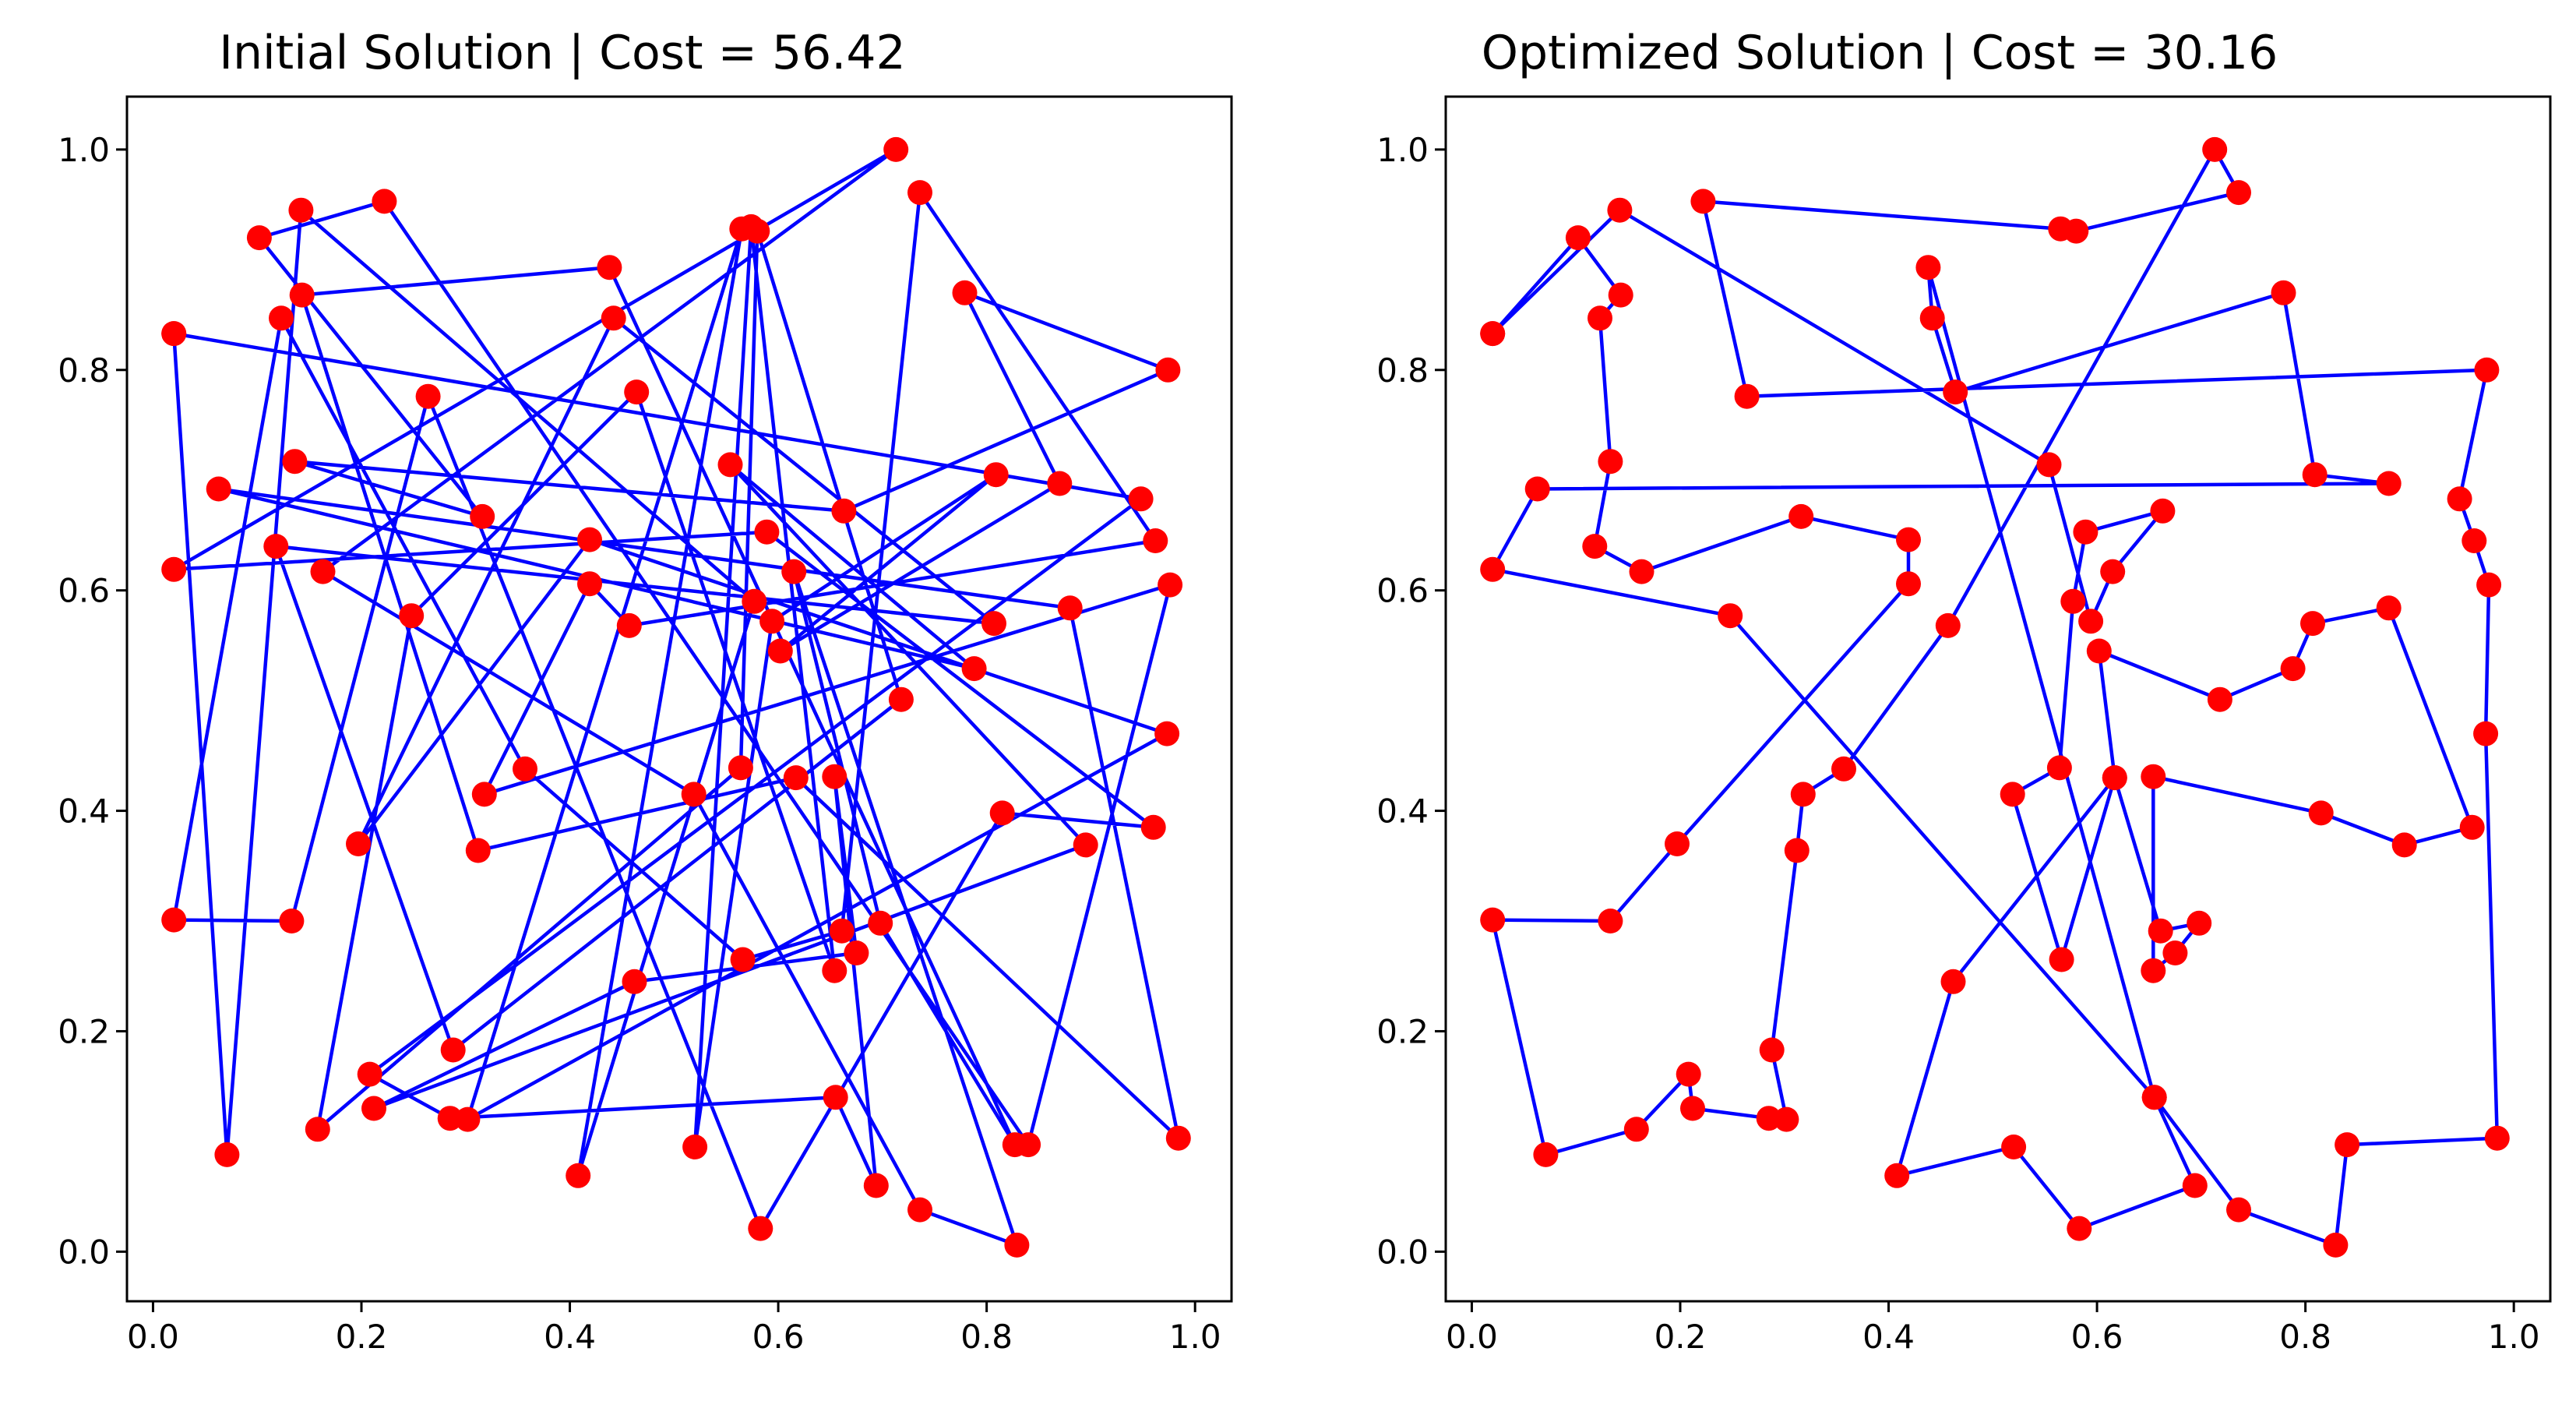 This screenshot has height=1401, width=2576. I want to click on x-tick-label: 0.6, so click(779, 1337).